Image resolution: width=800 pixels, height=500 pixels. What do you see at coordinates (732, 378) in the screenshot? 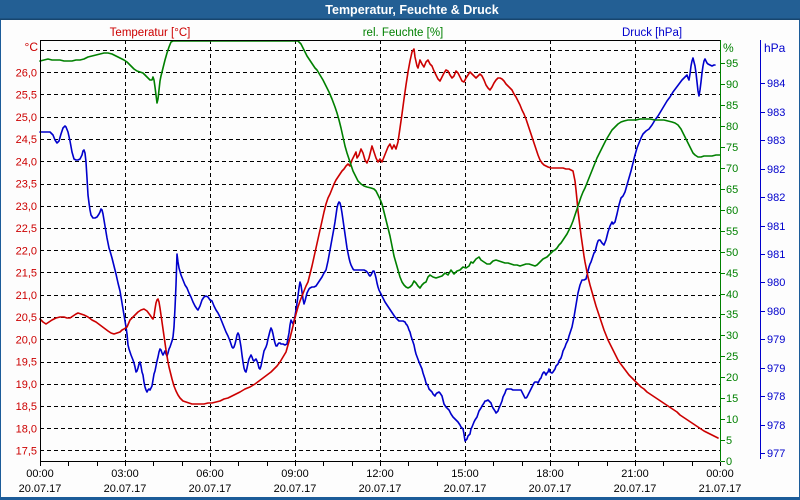
I see `svg-text: 20` at bounding box center [732, 378].